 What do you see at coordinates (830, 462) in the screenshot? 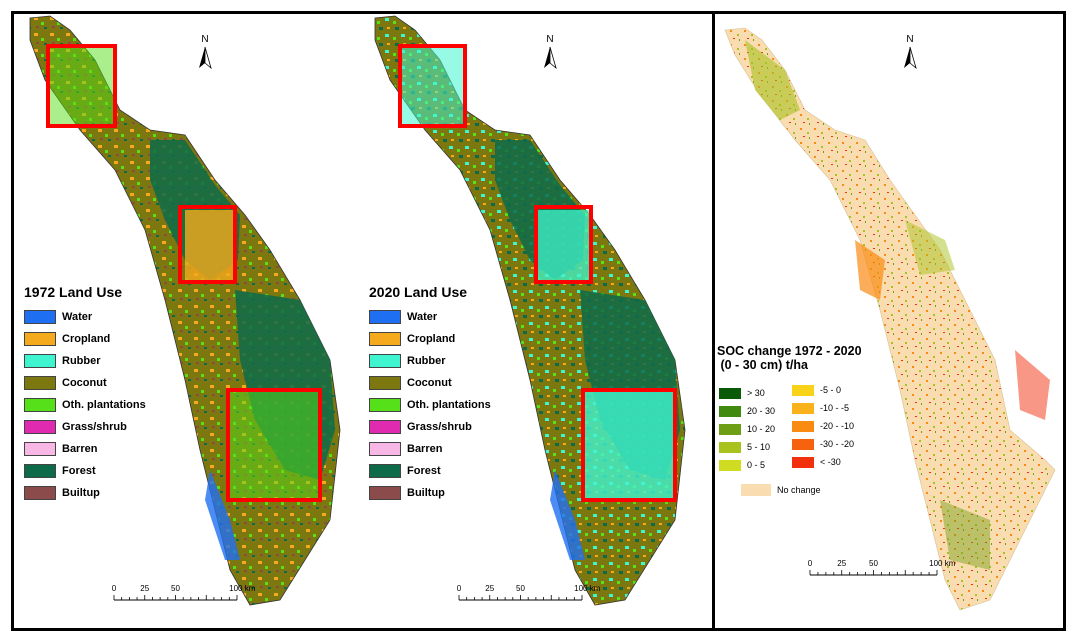
I see `soc-legend-label: < -30` at bounding box center [830, 462].